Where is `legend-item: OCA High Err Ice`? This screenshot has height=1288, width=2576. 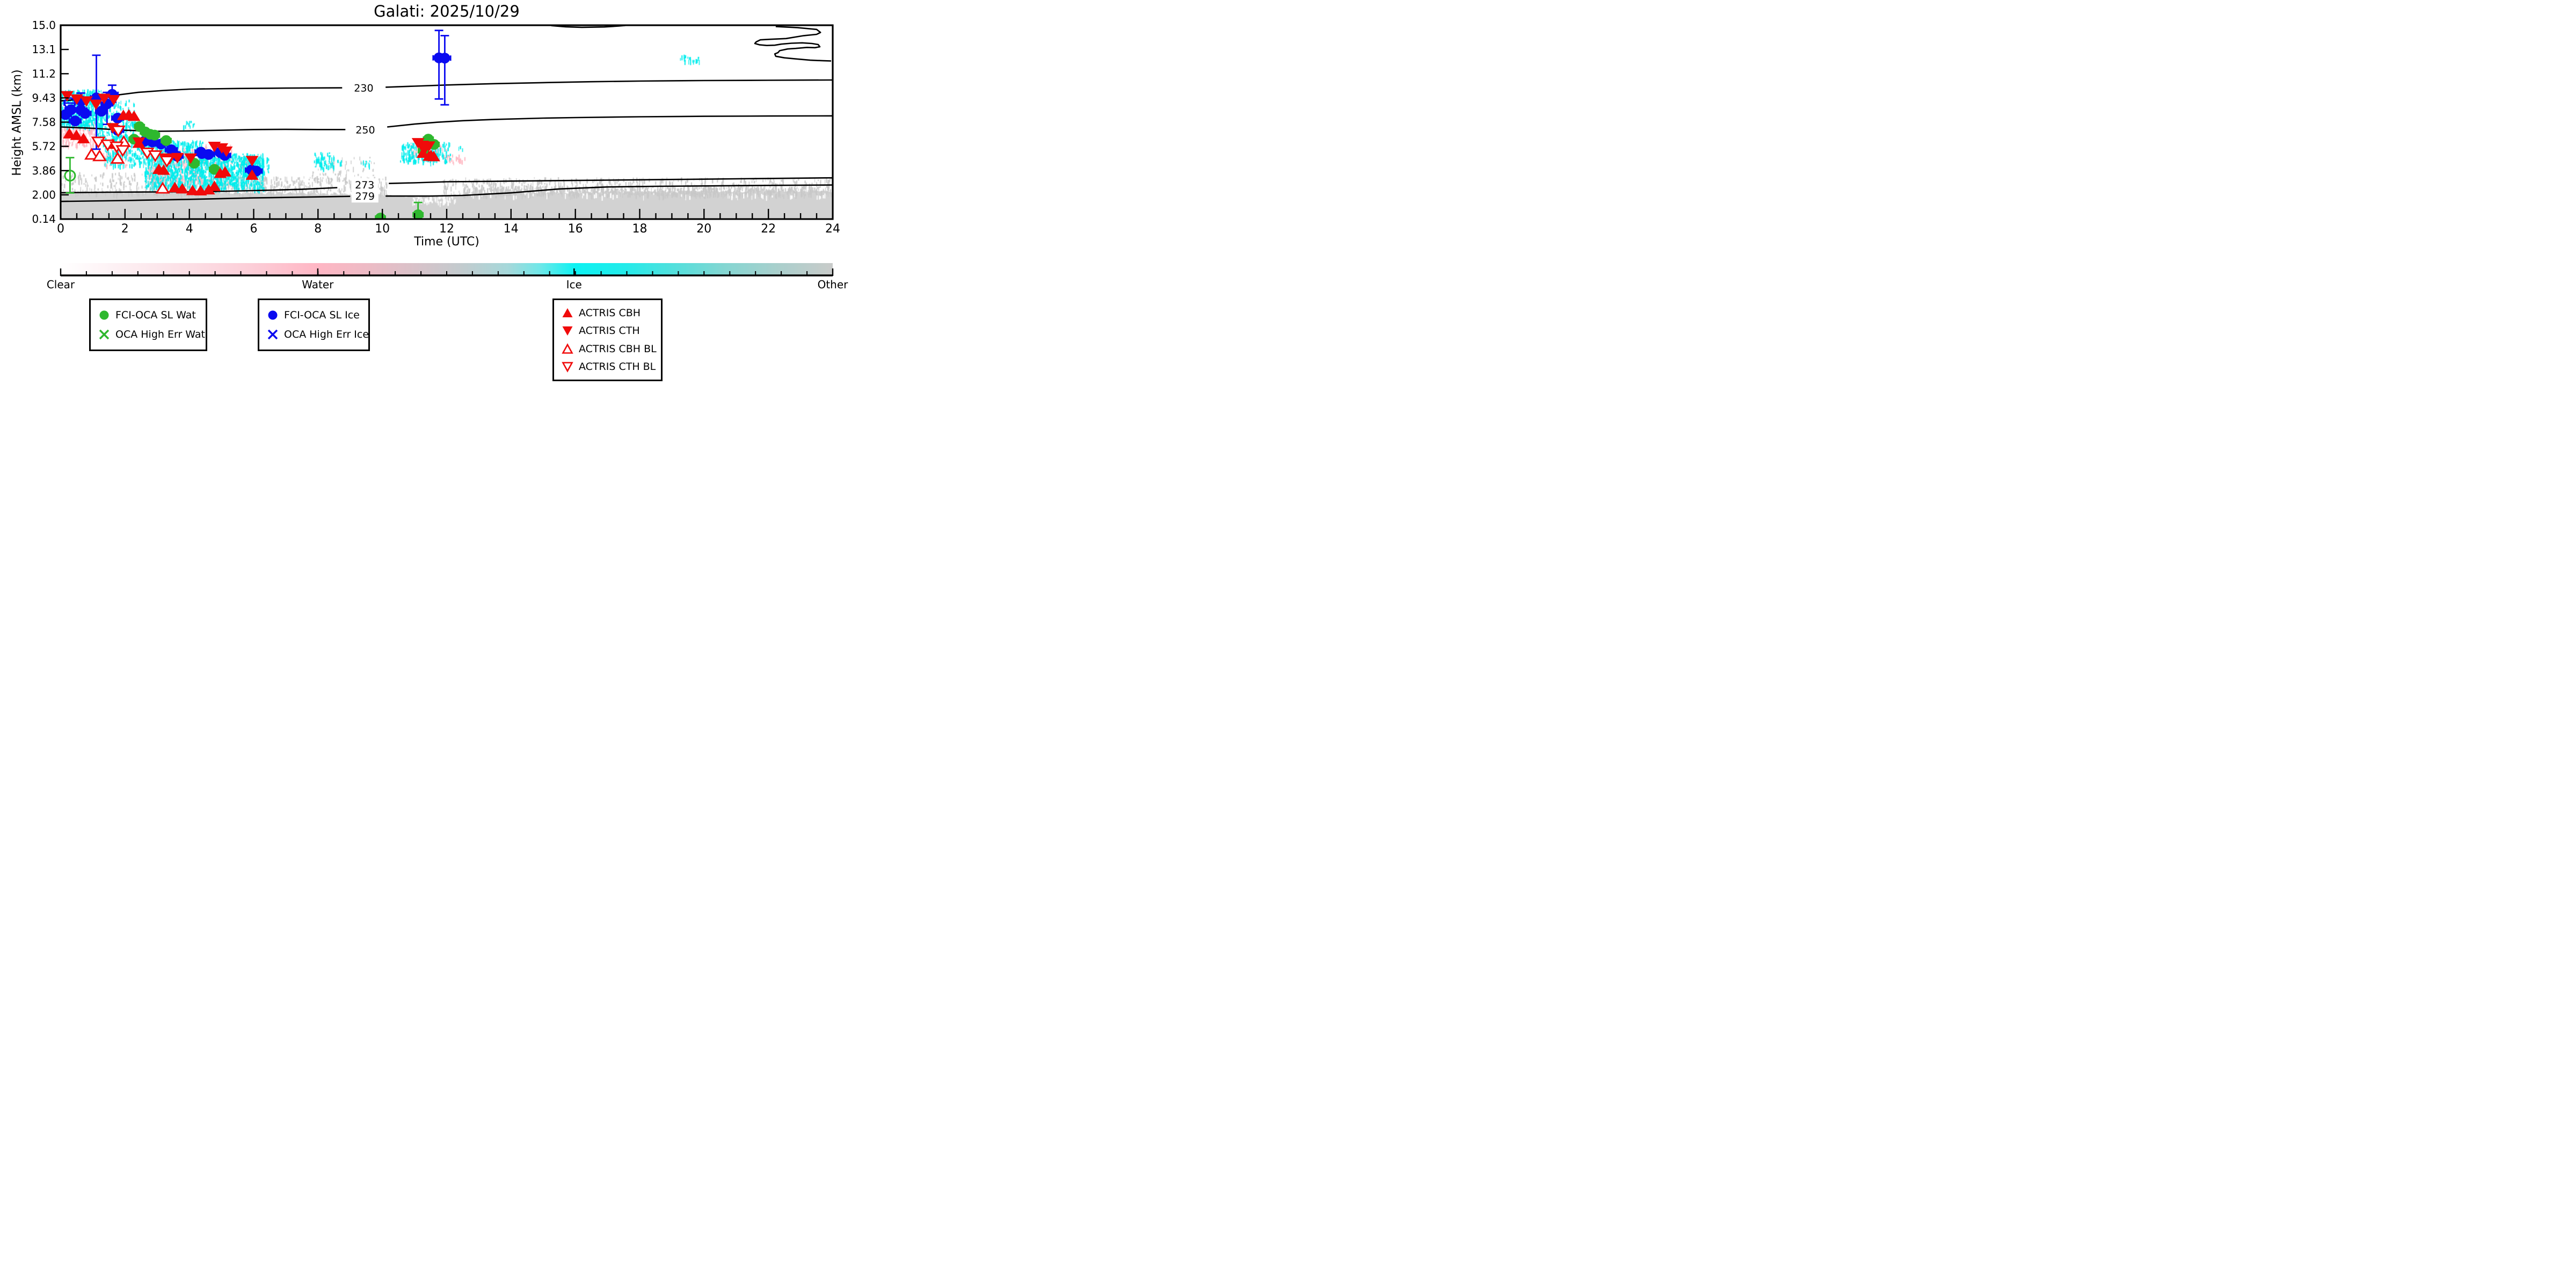 legend-item: OCA High Err Ice is located at coordinates (317, 334).